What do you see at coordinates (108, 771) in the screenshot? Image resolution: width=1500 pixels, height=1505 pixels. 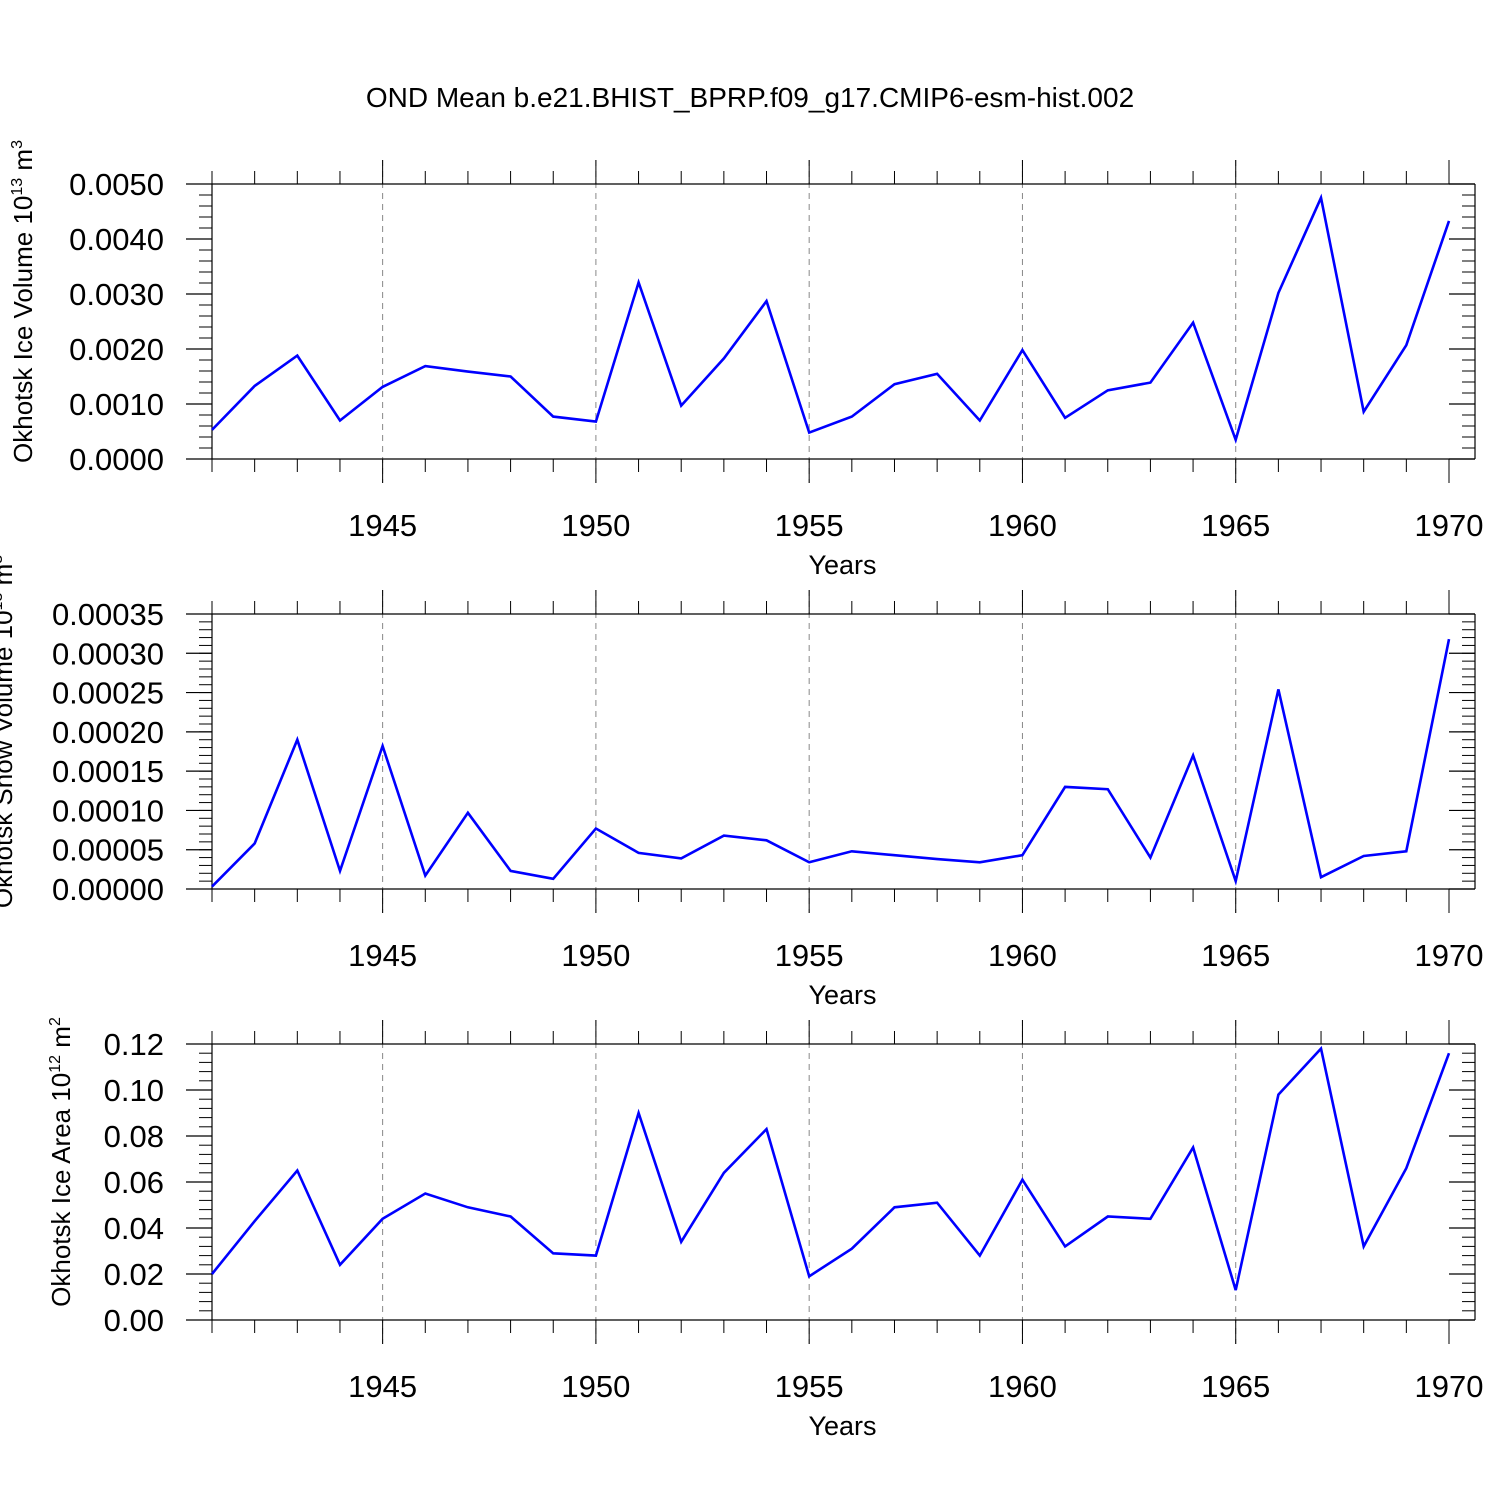 I see `y-tick-label: 0.00015` at bounding box center [108, 771].